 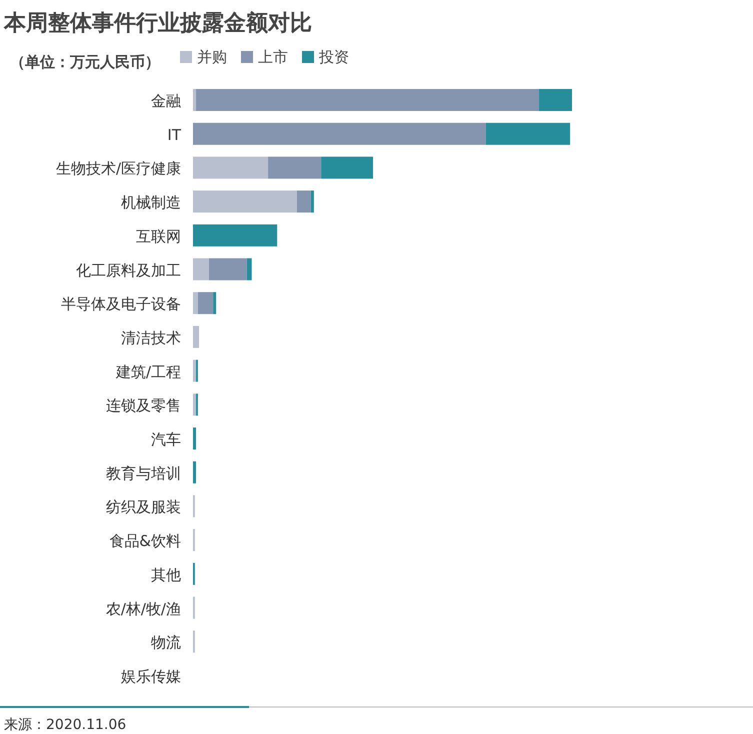 What do you see at coordinates (166, 101) in the screenshot?
I see `y-tick-label: 金融` at bounding box center [166, 101].